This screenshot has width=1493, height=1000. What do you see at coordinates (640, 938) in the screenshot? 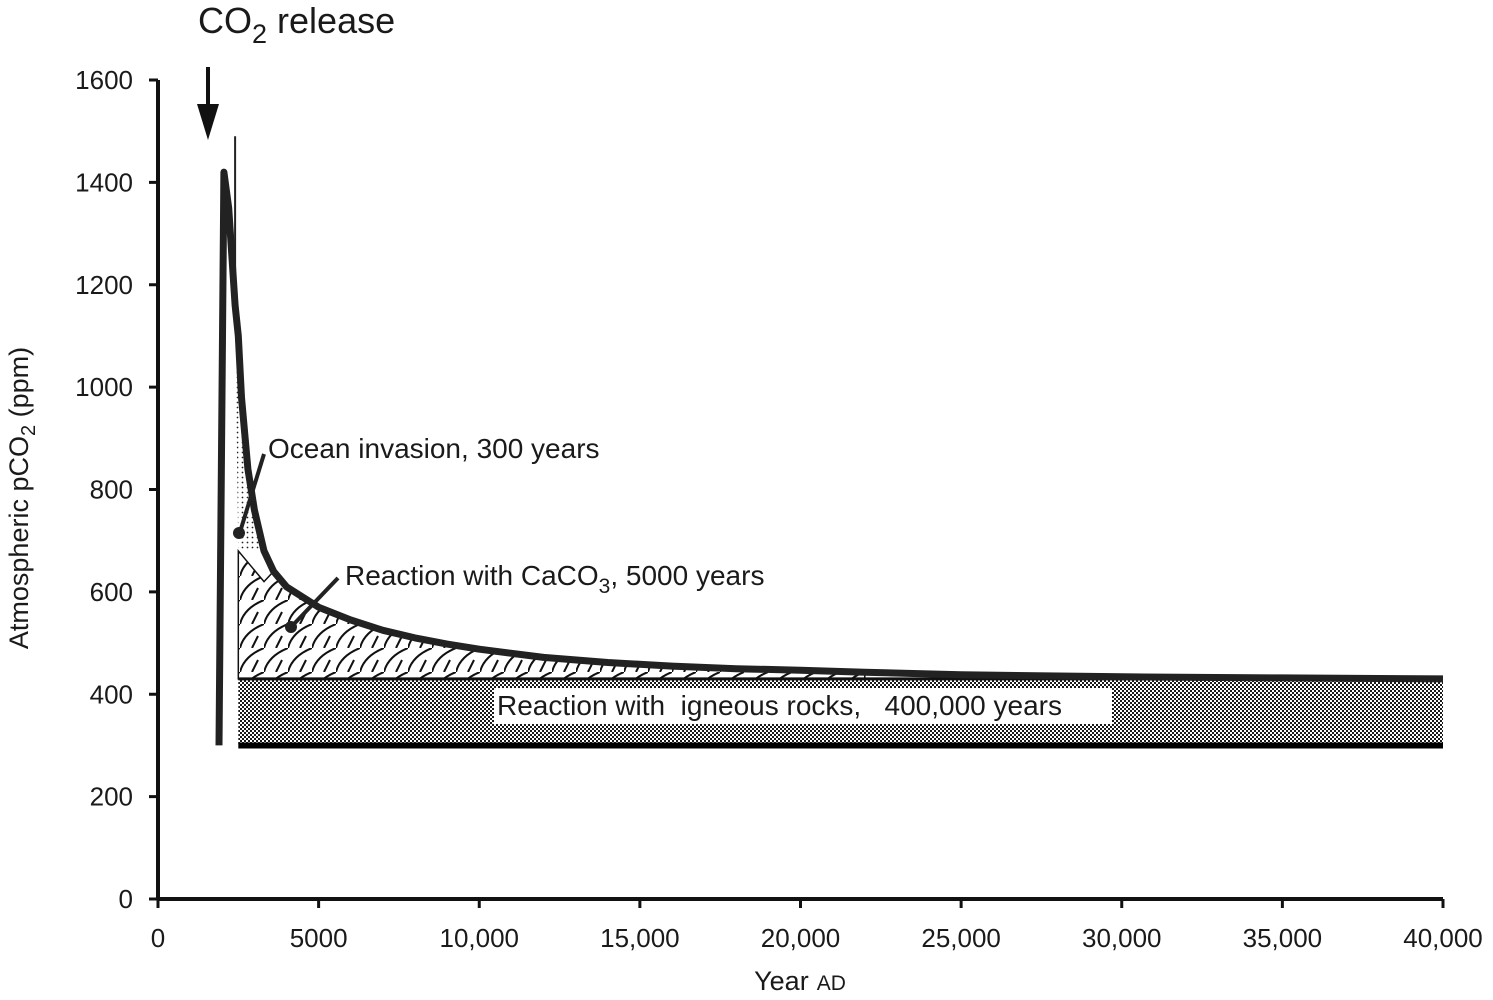
I see `x-tick-label: 15,000` at bounding box center [640, 938].